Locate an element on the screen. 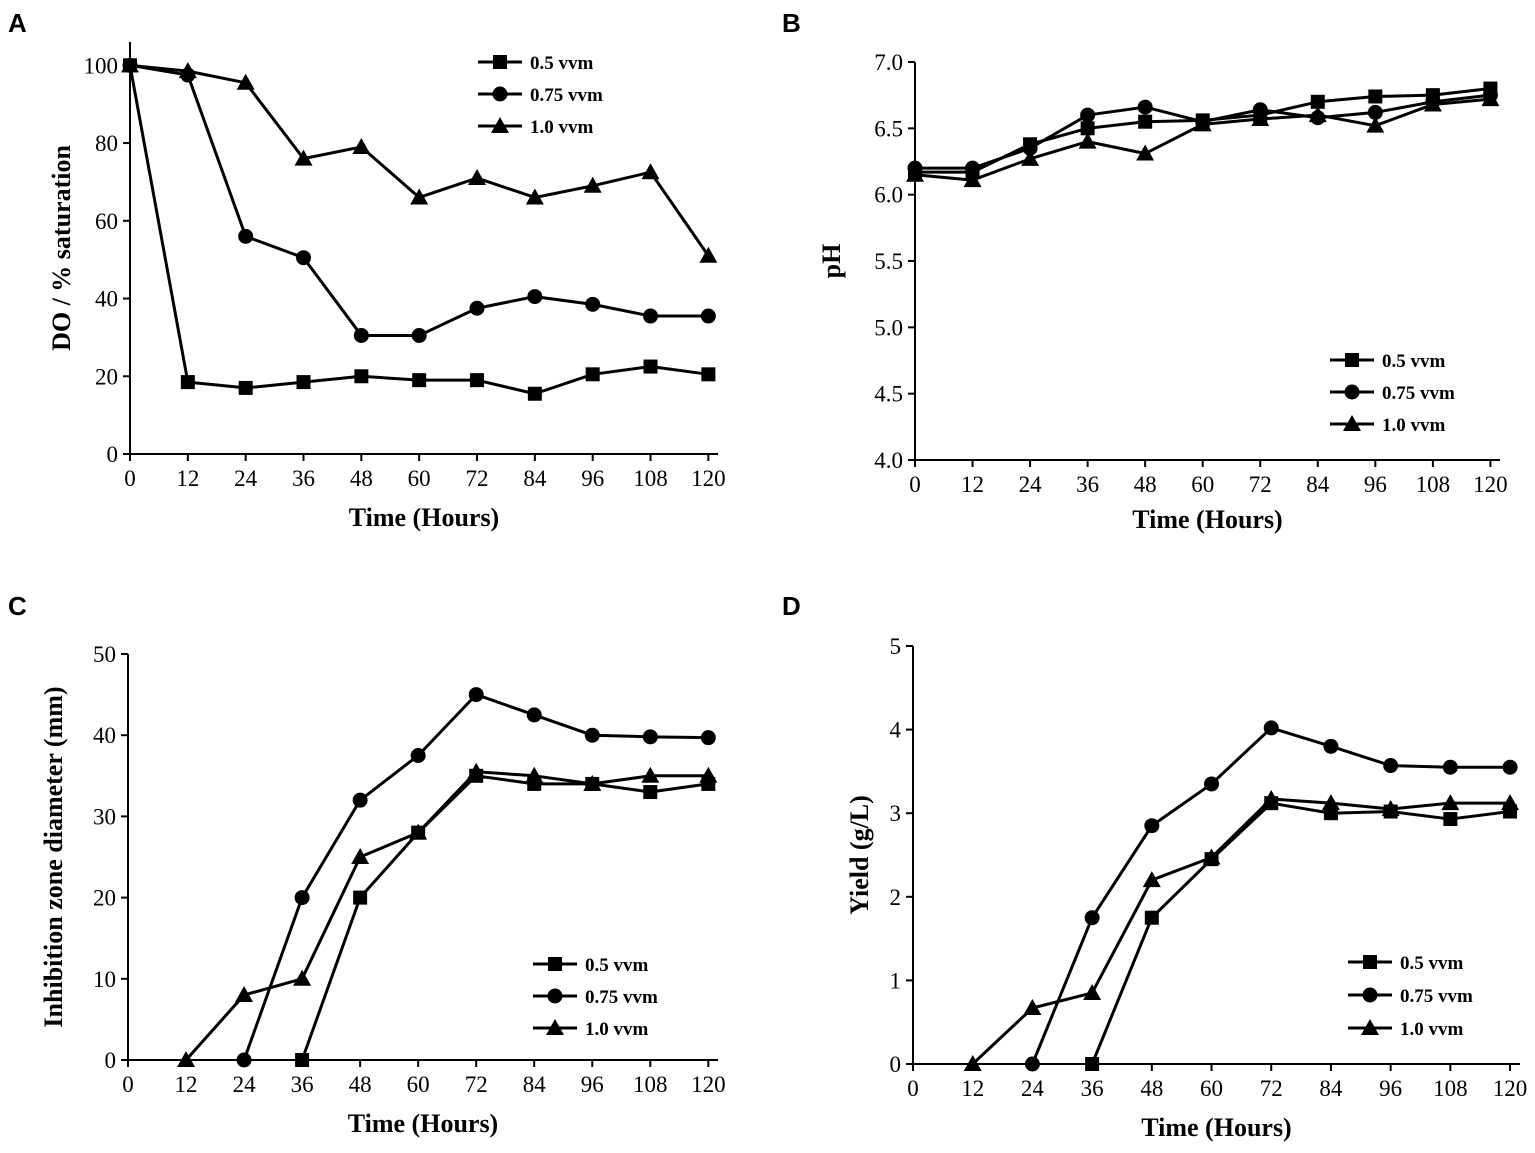 This screenshot has height=1153, width=1535. panel-c-y-axis-title: Inhibition zone diameter (mm) is located at coordinates (53, 856).